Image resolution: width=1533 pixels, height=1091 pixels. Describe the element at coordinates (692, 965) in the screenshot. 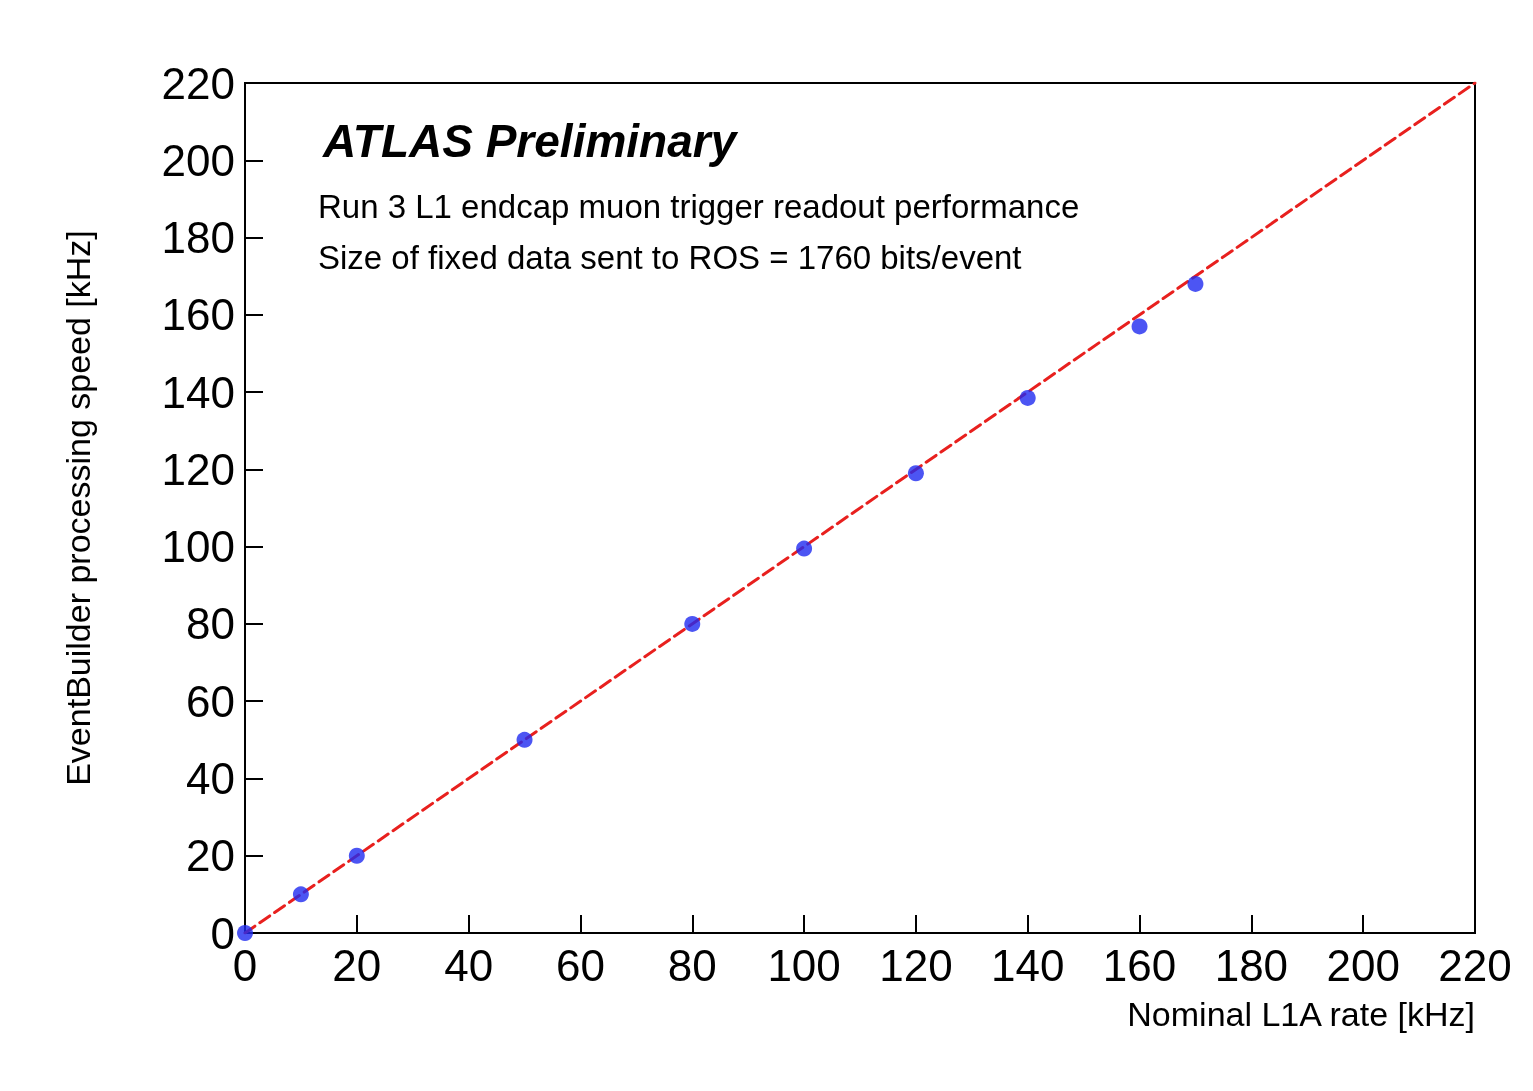

I see `x-tick-label: 80` at that location.